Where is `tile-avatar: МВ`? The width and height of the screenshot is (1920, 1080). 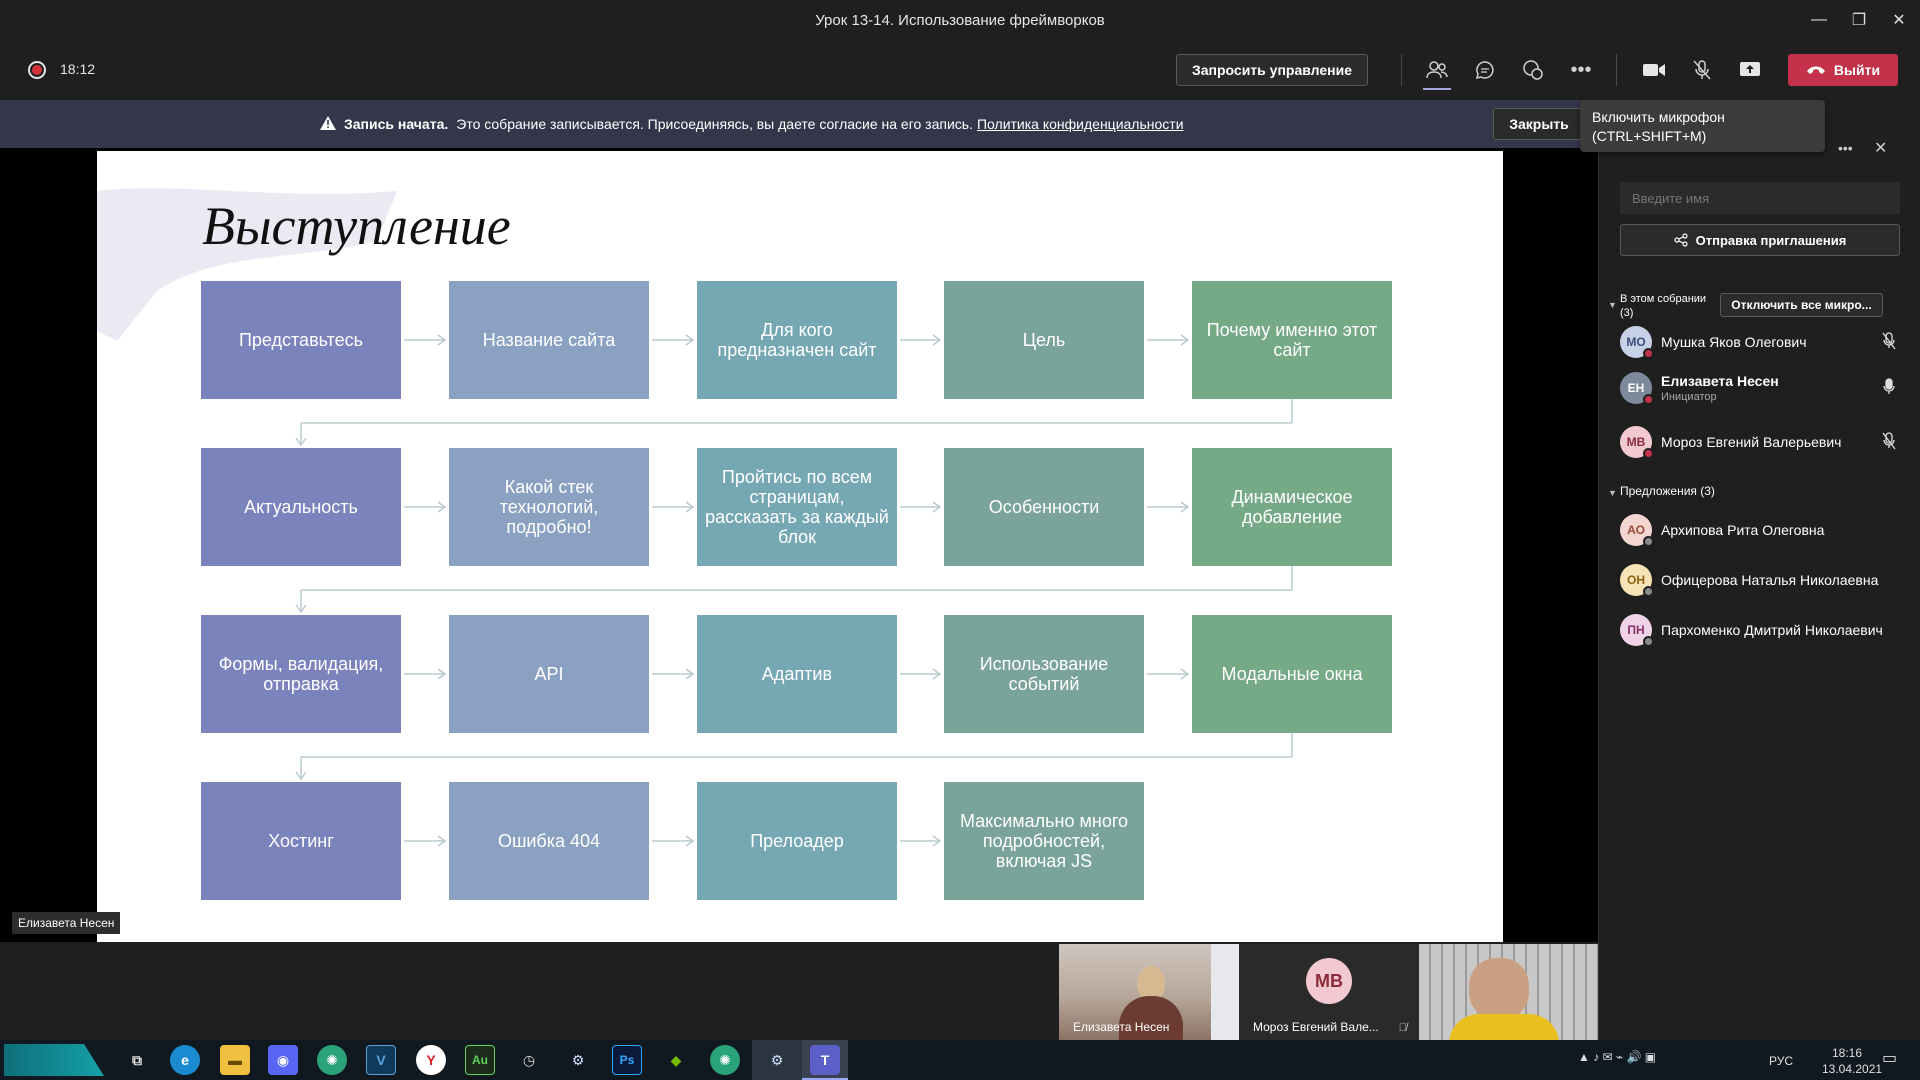 tile-avatar: МВ is located at coordinates (1329, 981).